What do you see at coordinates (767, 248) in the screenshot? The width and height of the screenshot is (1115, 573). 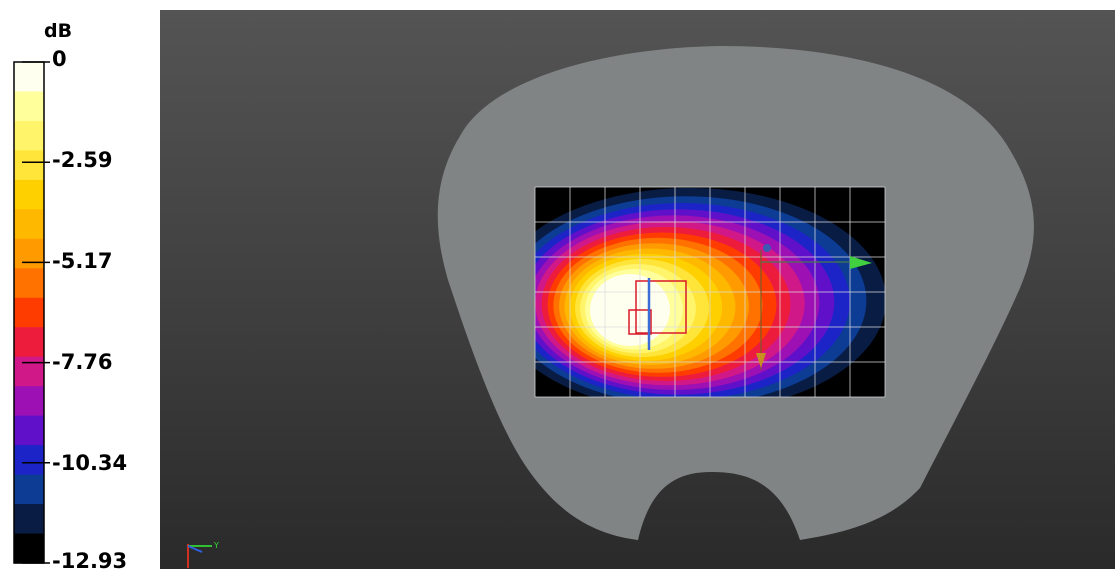 I see `peak-marker` at bounding box center [767, 248].